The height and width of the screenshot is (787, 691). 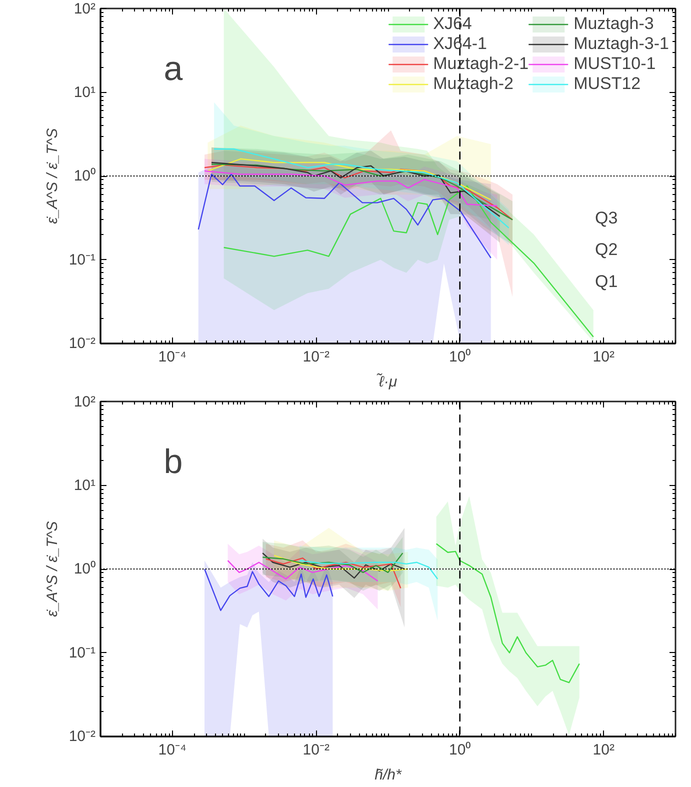 I want to click on annotation: Q3, so click(x=606, y=218).